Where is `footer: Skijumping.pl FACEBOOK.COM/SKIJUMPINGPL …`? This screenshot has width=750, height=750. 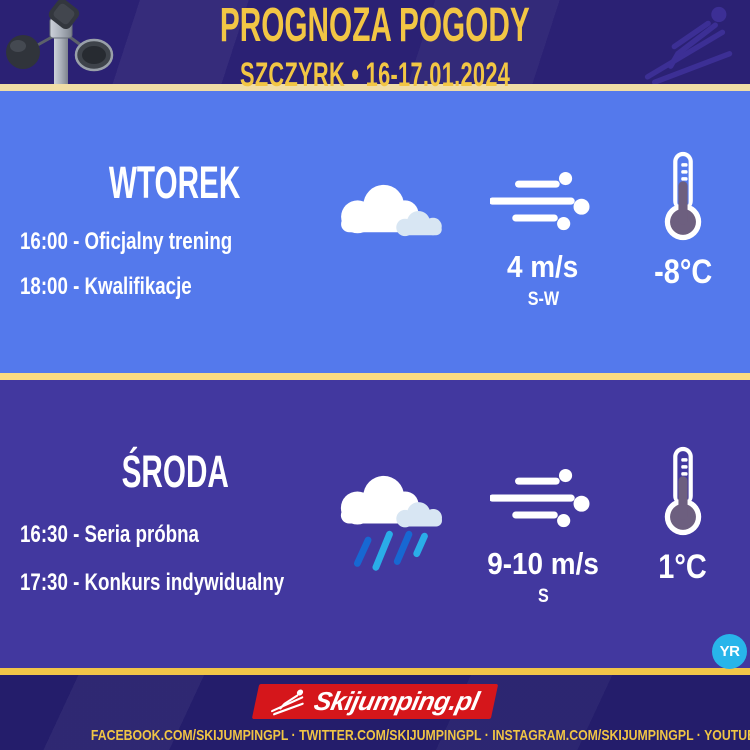
footer: Skijumping.pl FACEBOOK.COM/SKIJUMPINGPL … is located at coordinates (375, 712).